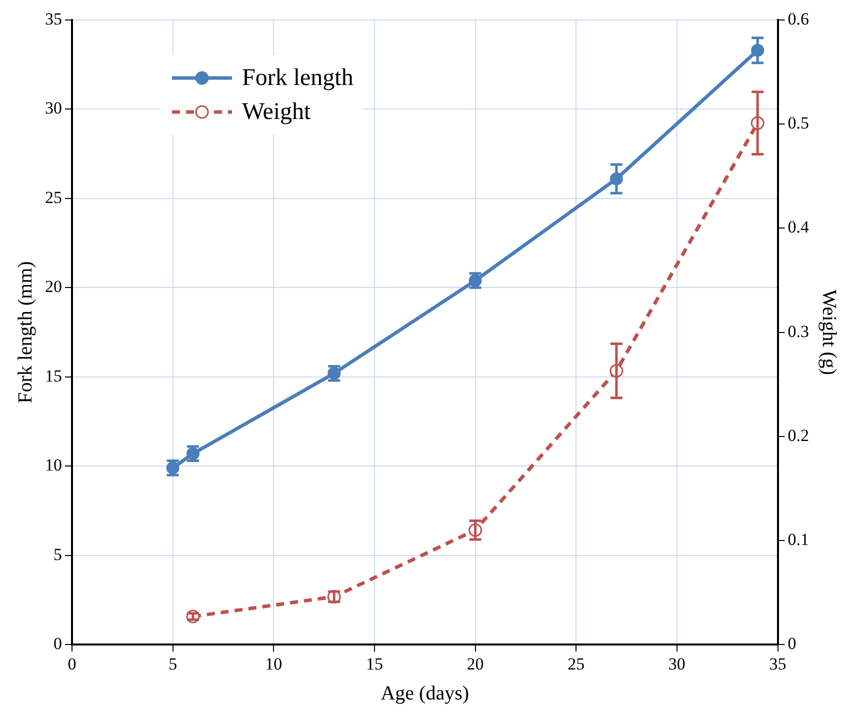 The height and width of the screenshot is (718, 864). What do you see at coordinates (53, 197) in the screenshot?
I see `y-tick-label: 25` at bounding box center [53, 197].